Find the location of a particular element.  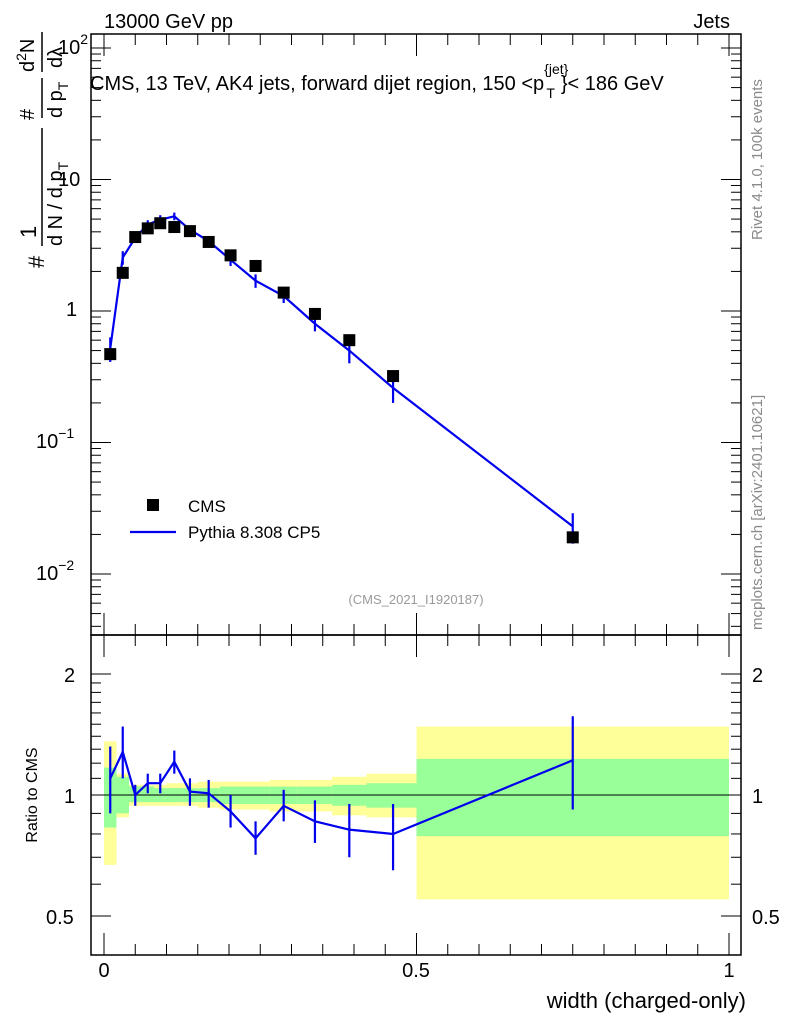

ytick-label-0.01: 10⁻² is located at coordinates (55, 571).